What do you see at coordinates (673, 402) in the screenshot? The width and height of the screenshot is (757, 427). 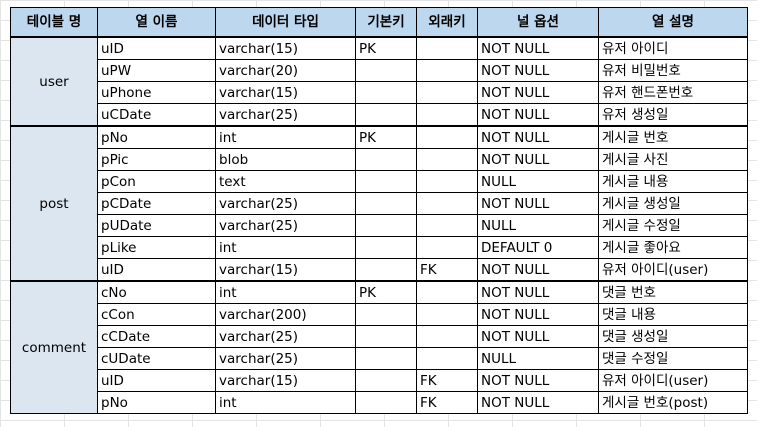 I see `description-cell: 게시글 번호(post)` at bounding box center [673, 402].